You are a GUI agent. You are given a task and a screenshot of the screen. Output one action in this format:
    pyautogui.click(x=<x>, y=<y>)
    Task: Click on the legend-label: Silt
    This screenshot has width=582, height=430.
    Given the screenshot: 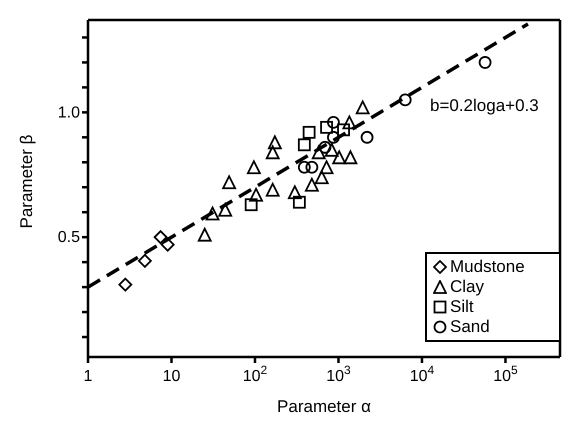 What is the action you would take?
    pyautogui.click(x=462, y=307)
    